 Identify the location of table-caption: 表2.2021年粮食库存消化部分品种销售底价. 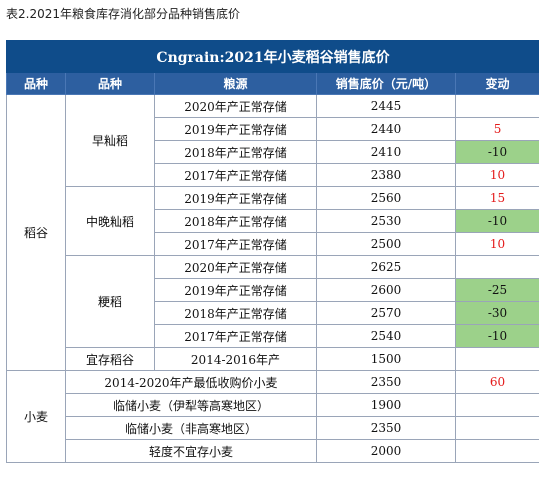
(123, 14).